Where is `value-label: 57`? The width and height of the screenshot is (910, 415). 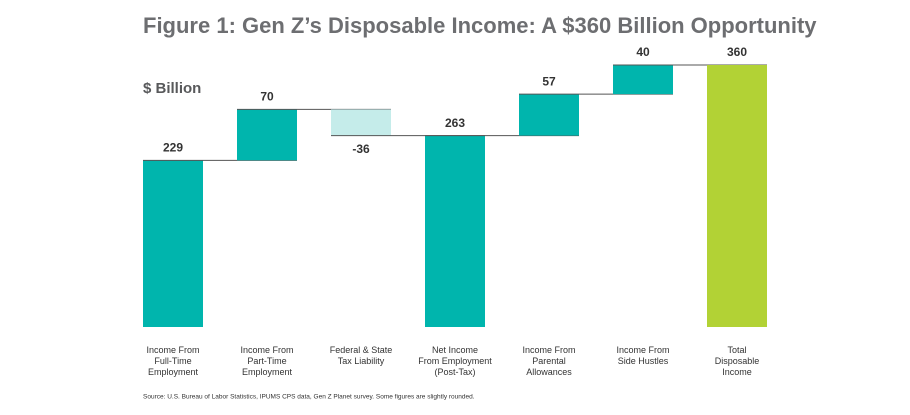
value-label: 57 is located at coordinates (549, 81).